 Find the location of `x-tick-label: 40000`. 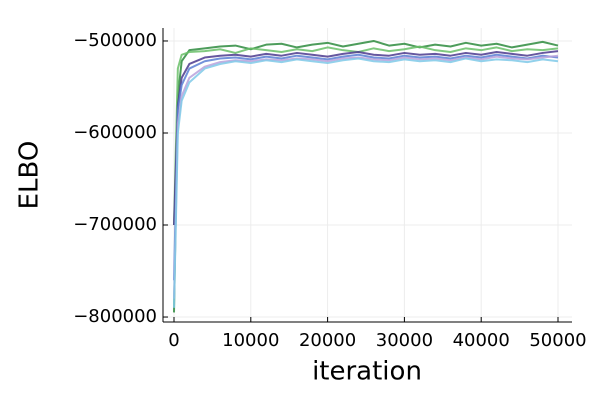

x-tick-label: 40000 is located at coordinates (481, 340).